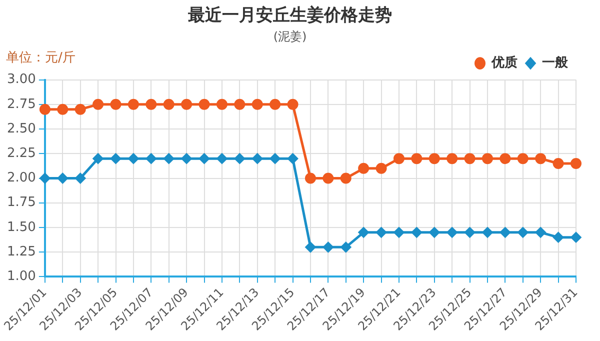 Image resolution: width=600 pixels, height=341 pixels. Describe the element at coordinates (41, 58) in the screenshot. I see `y-axis-title: 单位：元/斤` at that location.